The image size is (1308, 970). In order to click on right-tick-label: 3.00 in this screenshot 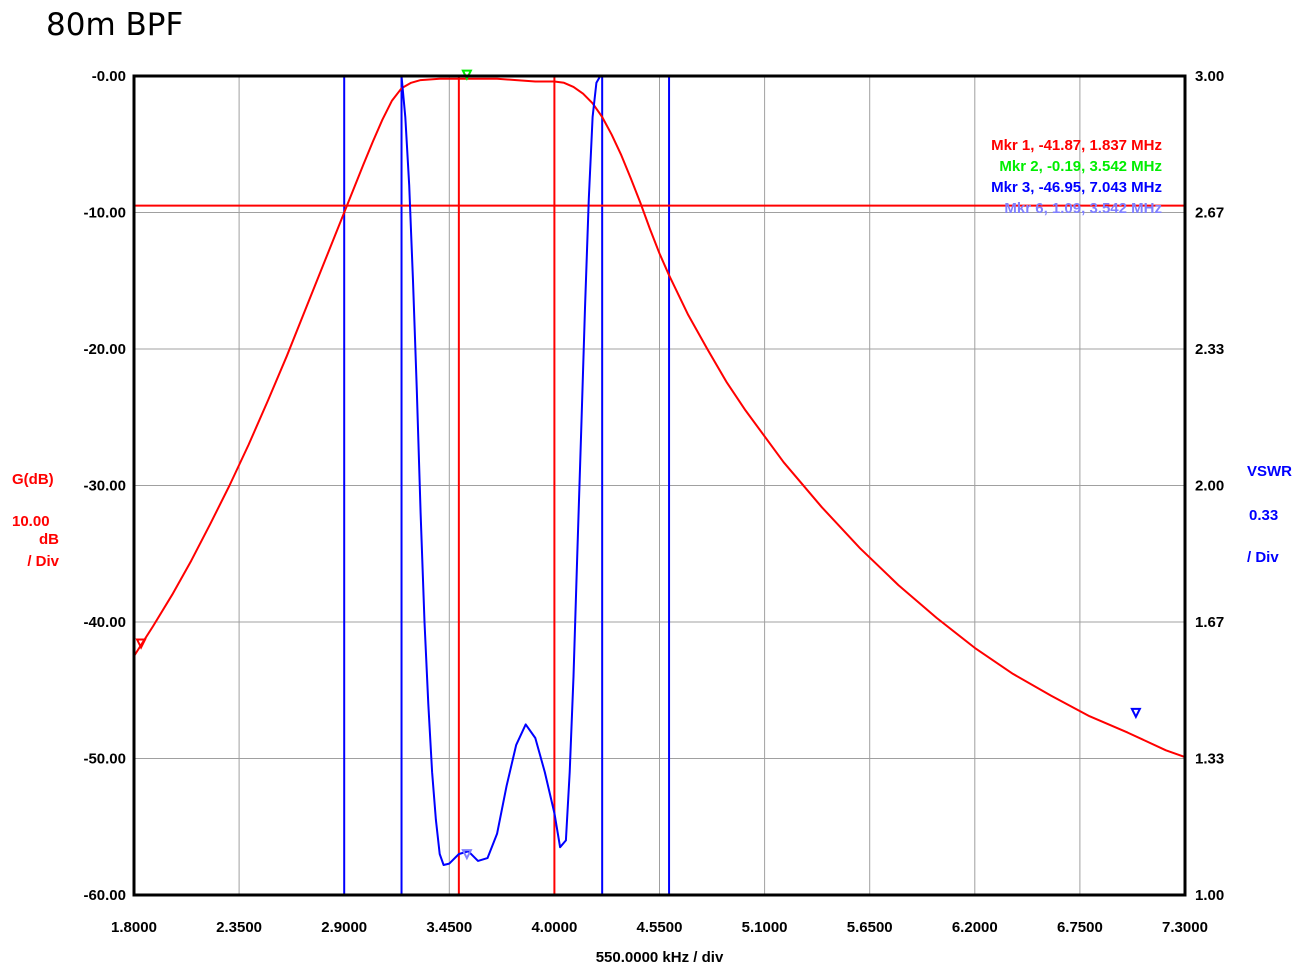, I will do `click(1209, 76)`.